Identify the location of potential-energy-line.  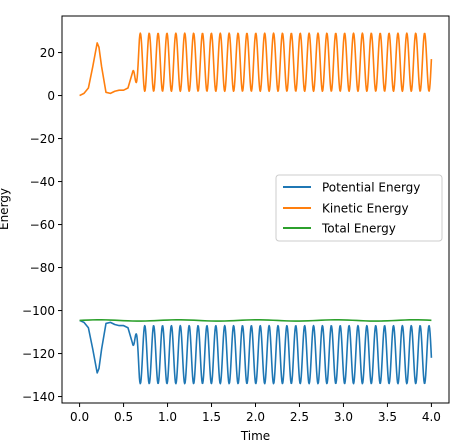
(256, 352).